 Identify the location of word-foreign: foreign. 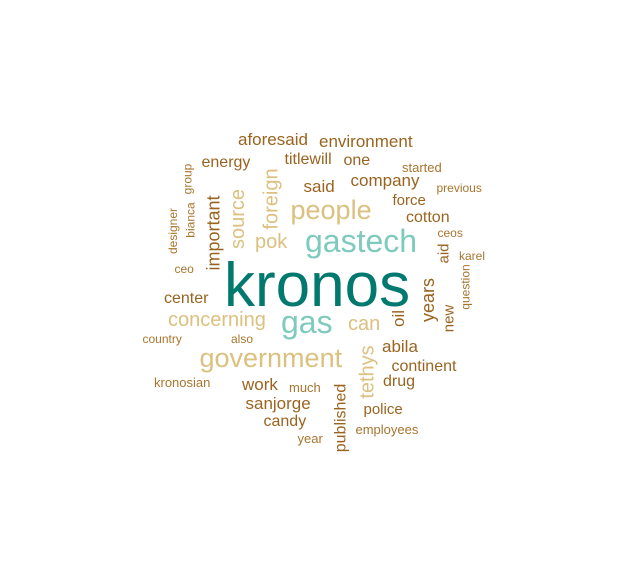
(271, 199).